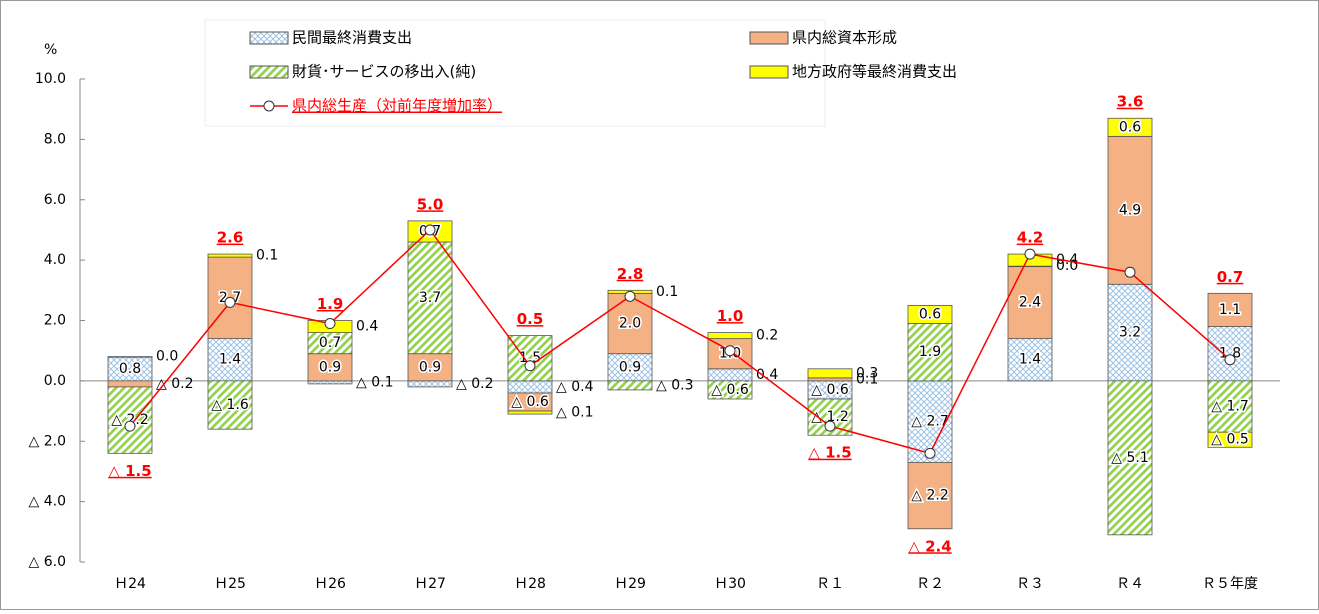 This screenshot has height=614, width=1319. Describe the element at coordinates (230, 584) in the screenshot. I see `x-tick-label: Ｈ25` at that location.